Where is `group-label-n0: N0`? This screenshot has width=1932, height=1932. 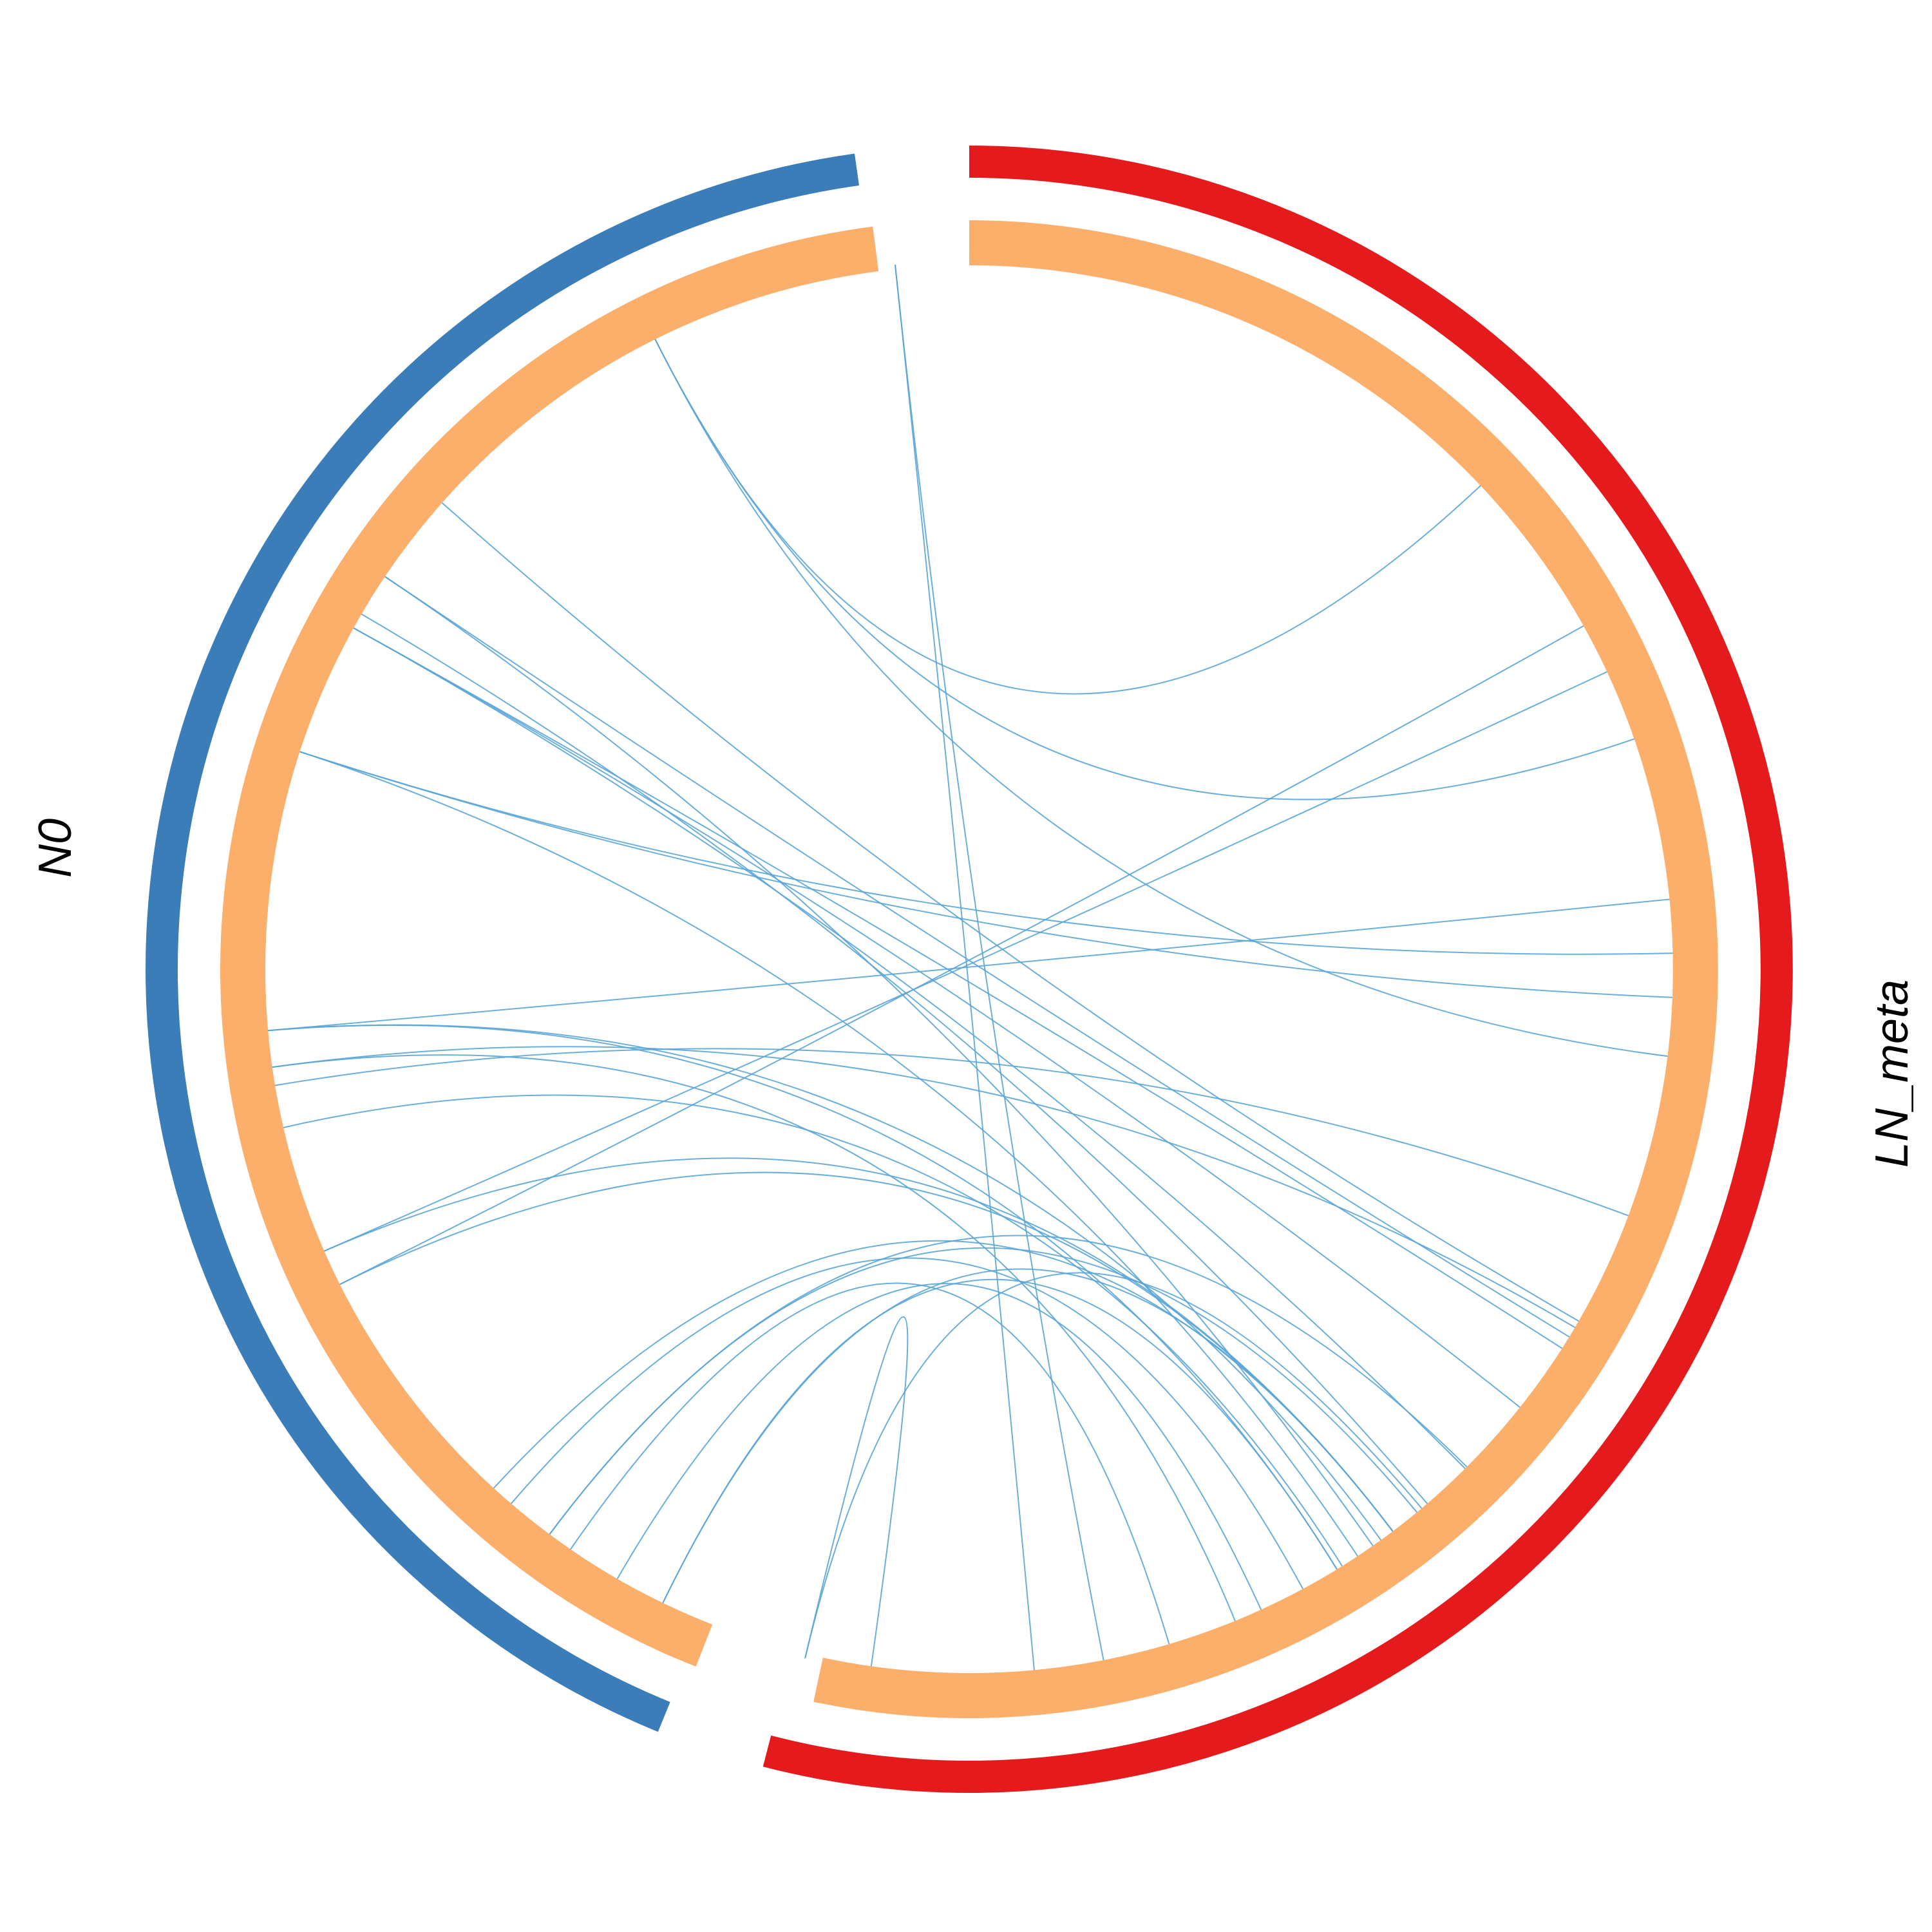
group-label-n0: N0 is located at coordinates (56, 848).